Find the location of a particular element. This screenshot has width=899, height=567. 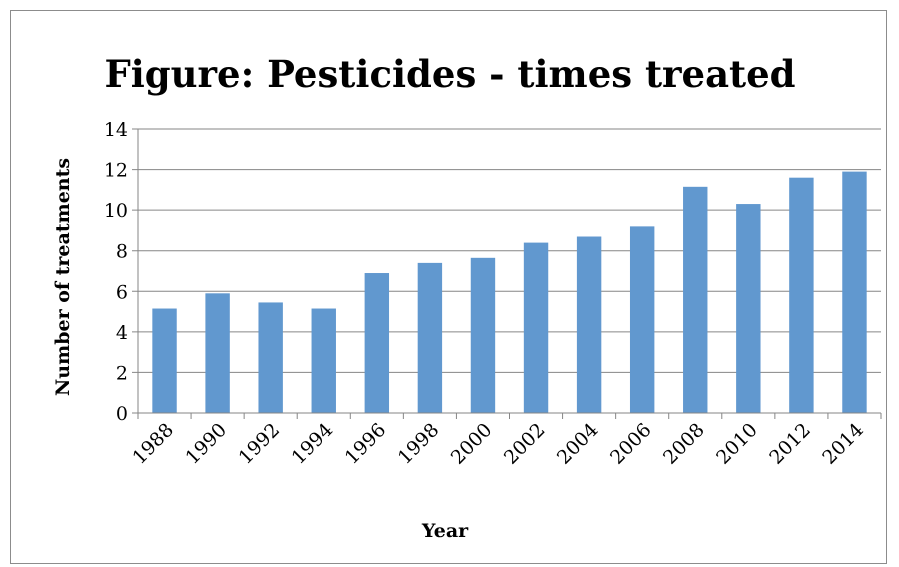

bar-2010 is located at coordinates (748, 308).